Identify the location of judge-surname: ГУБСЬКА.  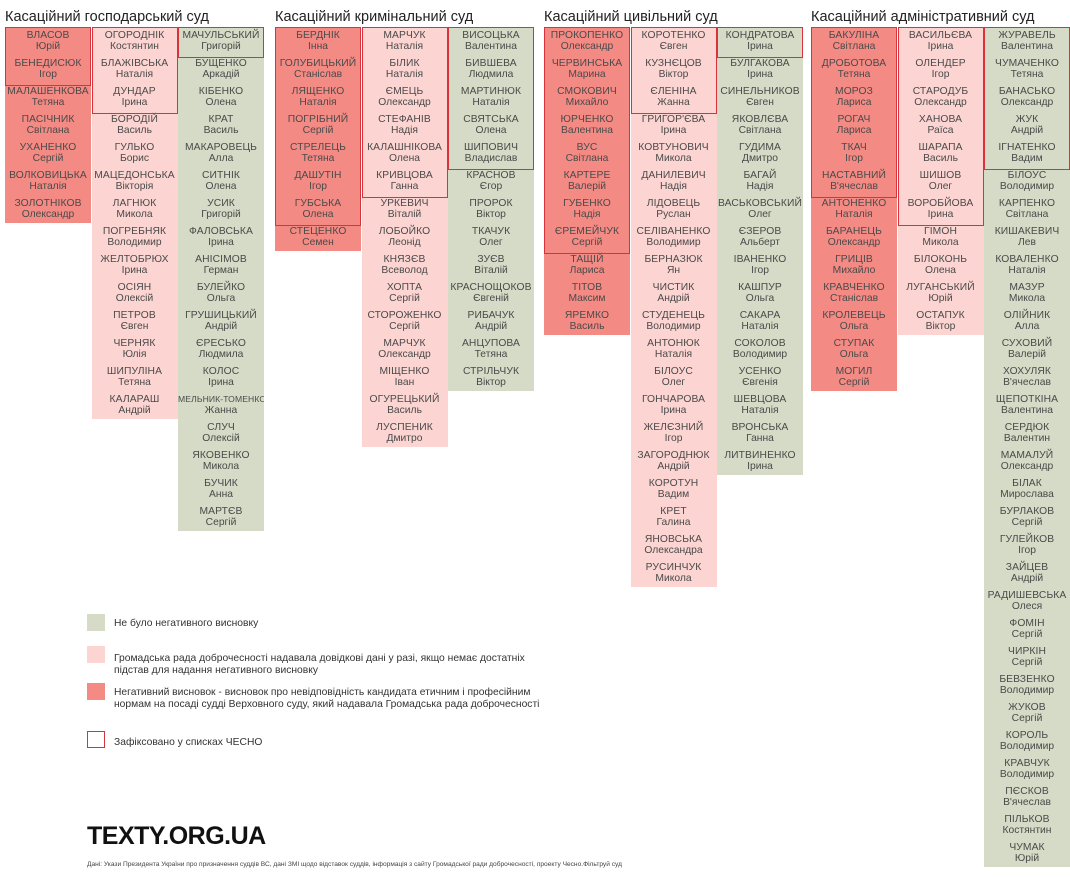
(318, 203).